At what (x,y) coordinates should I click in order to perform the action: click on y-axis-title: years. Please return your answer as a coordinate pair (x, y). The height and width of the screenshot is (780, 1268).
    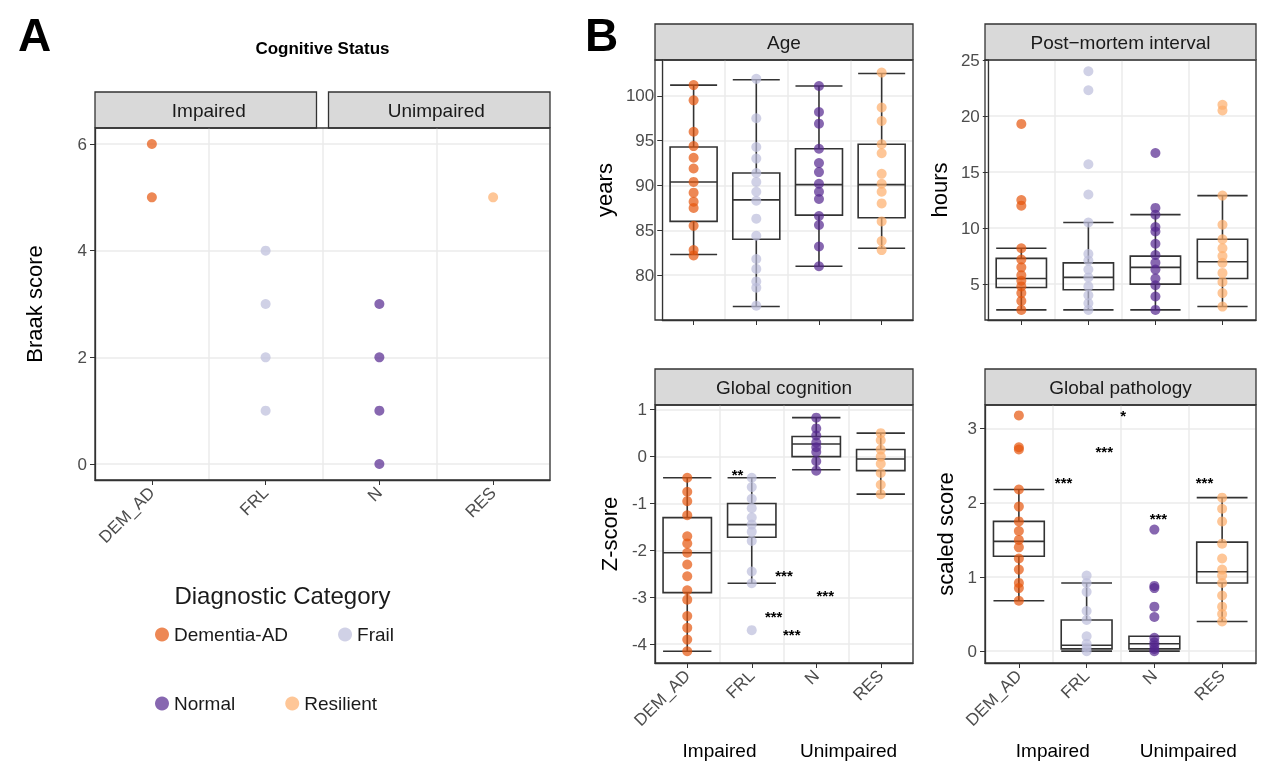
    Looking at the image, I should click on (604, 190).